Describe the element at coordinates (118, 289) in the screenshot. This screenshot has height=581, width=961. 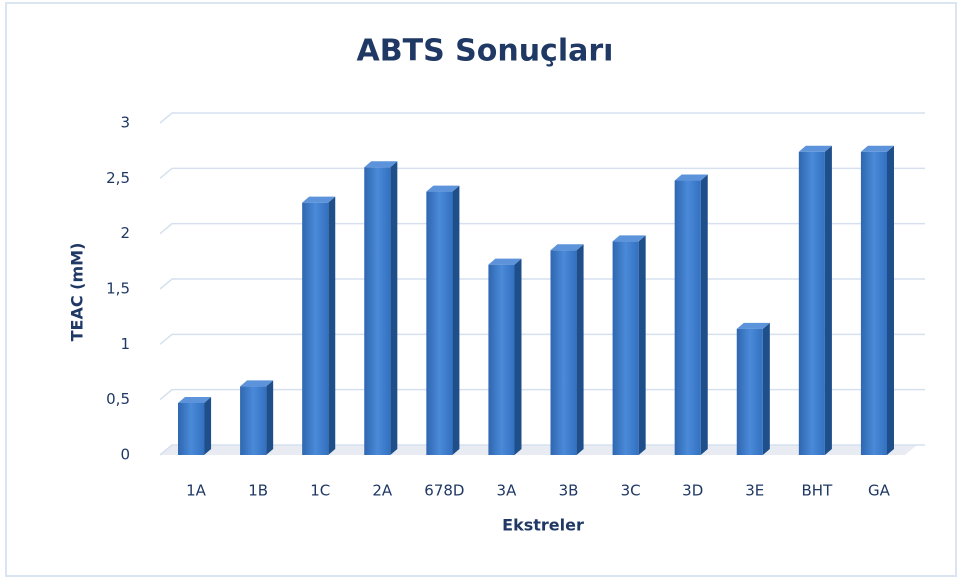
I see `y-tick-label: 1,5` at that location.